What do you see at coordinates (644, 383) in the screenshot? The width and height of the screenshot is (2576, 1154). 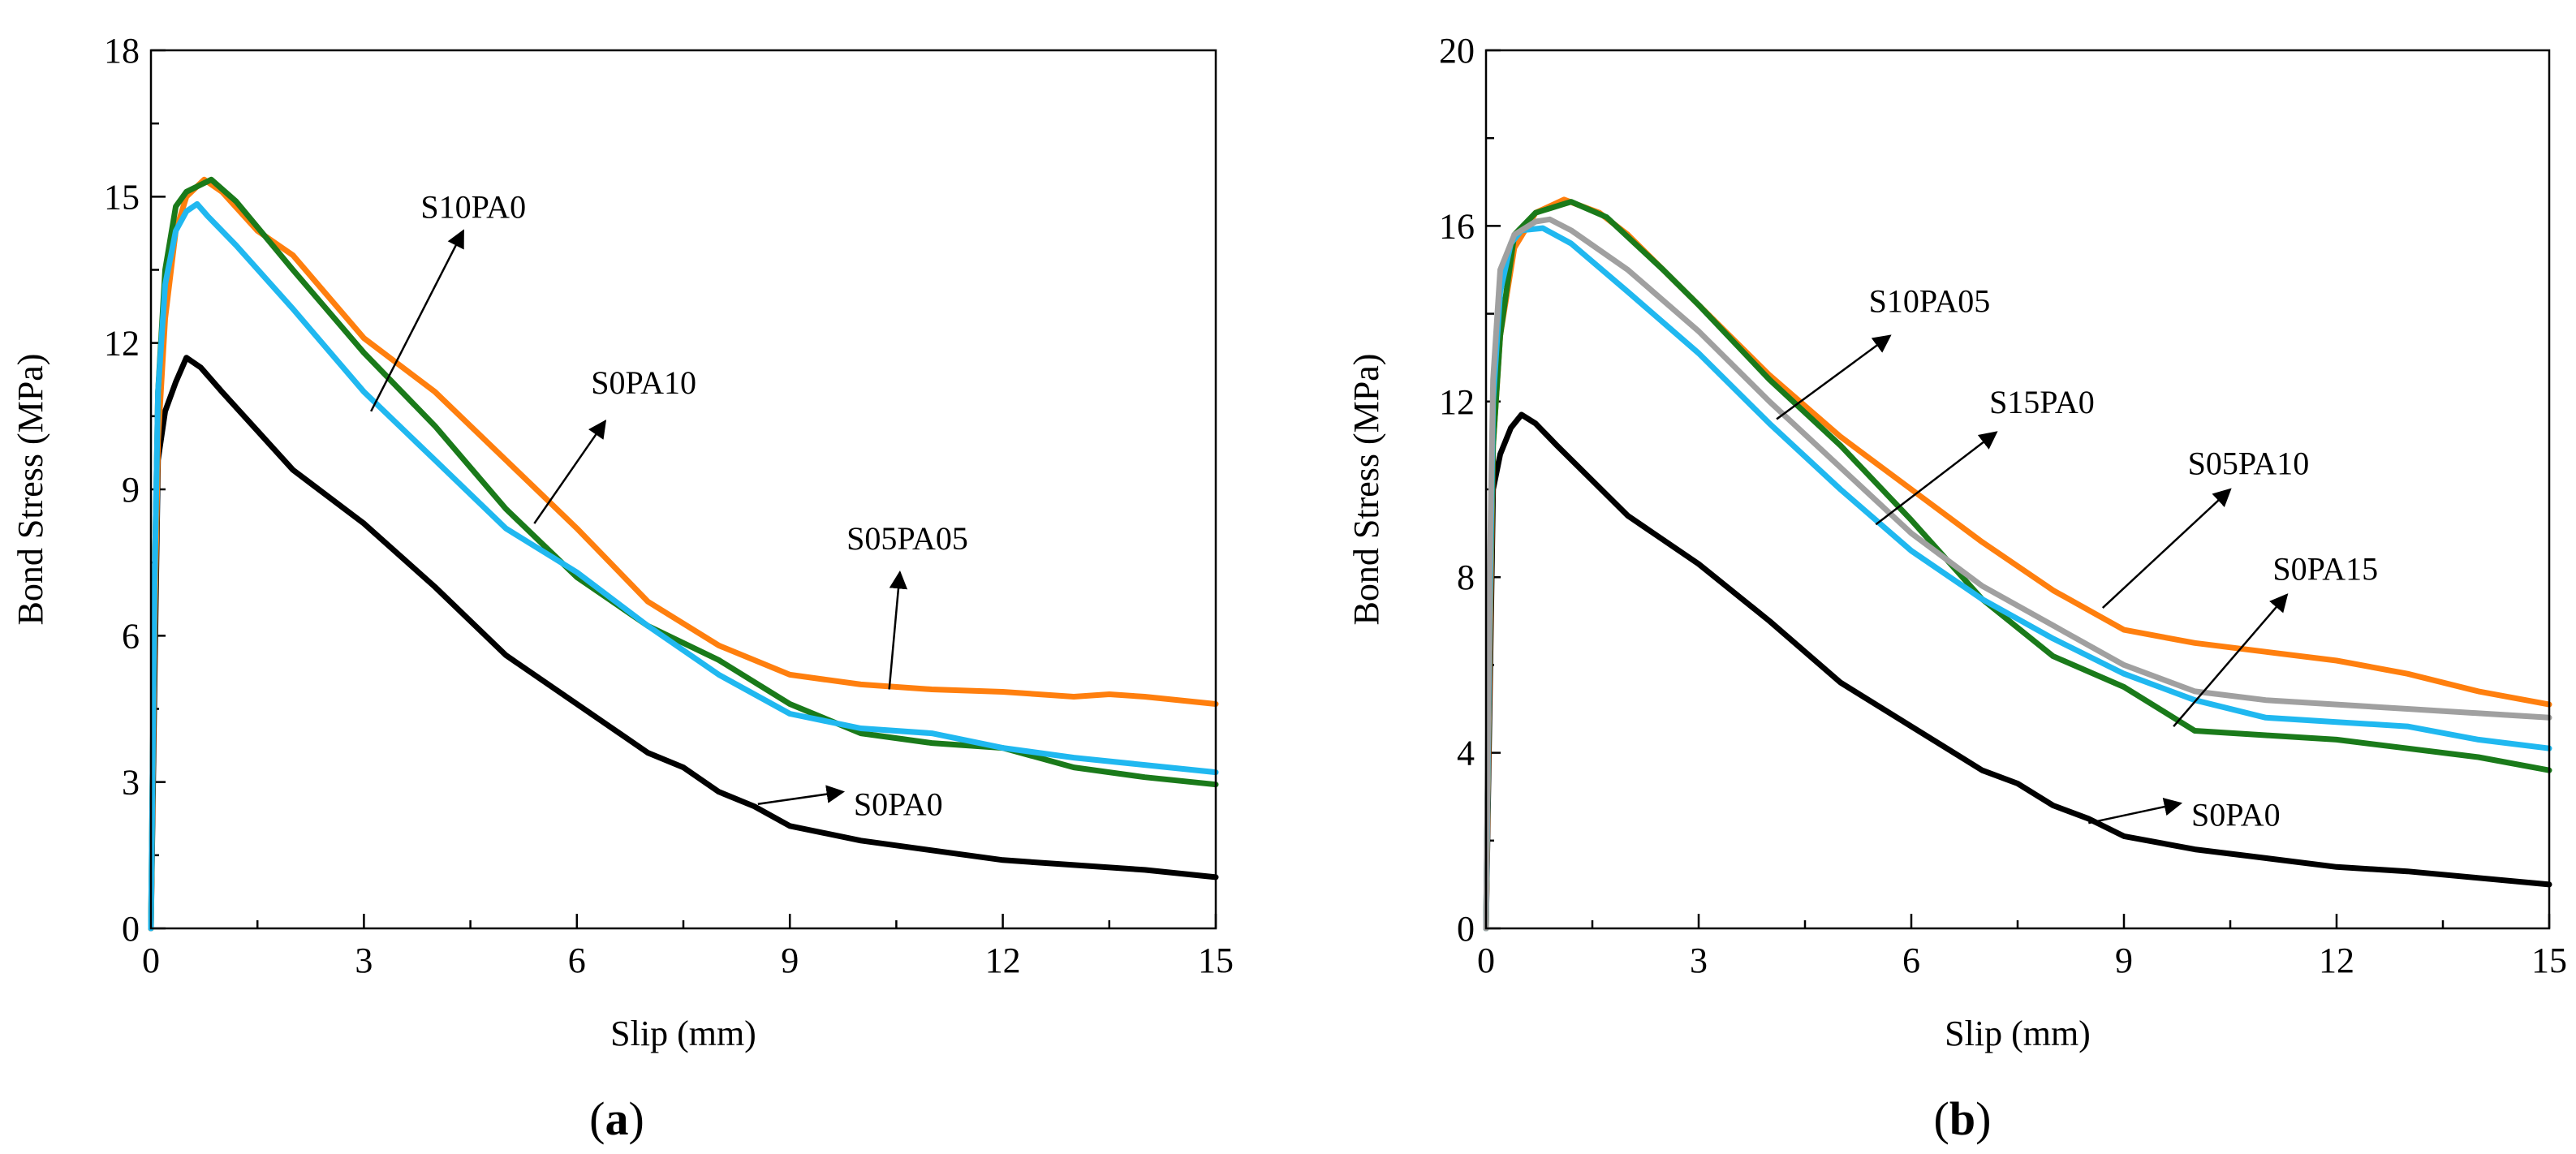 I see `annotation-label: S0PA10` at bounding box center [644, 383].